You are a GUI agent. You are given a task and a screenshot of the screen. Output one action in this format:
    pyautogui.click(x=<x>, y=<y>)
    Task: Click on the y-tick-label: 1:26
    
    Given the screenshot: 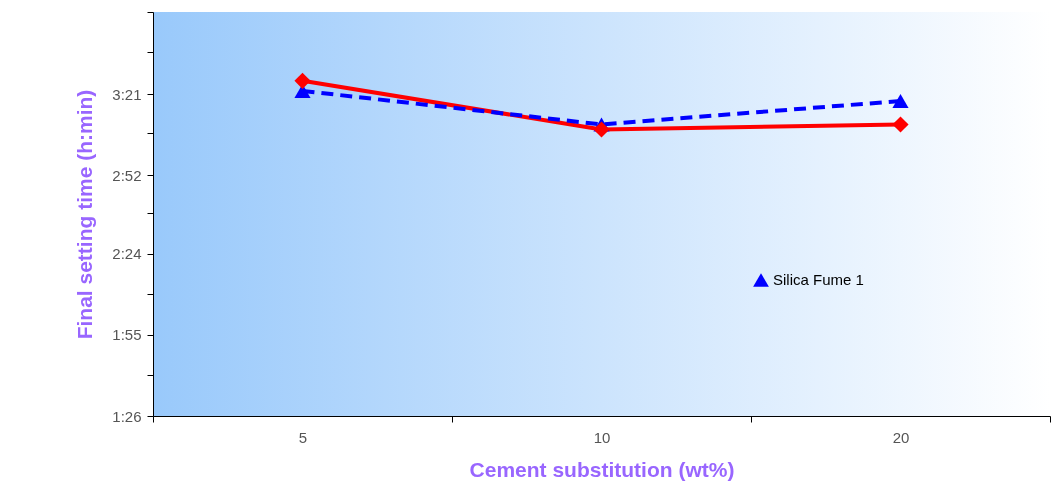 What is the action you would take?
    pyautogui.click(x=127, y=416)
    